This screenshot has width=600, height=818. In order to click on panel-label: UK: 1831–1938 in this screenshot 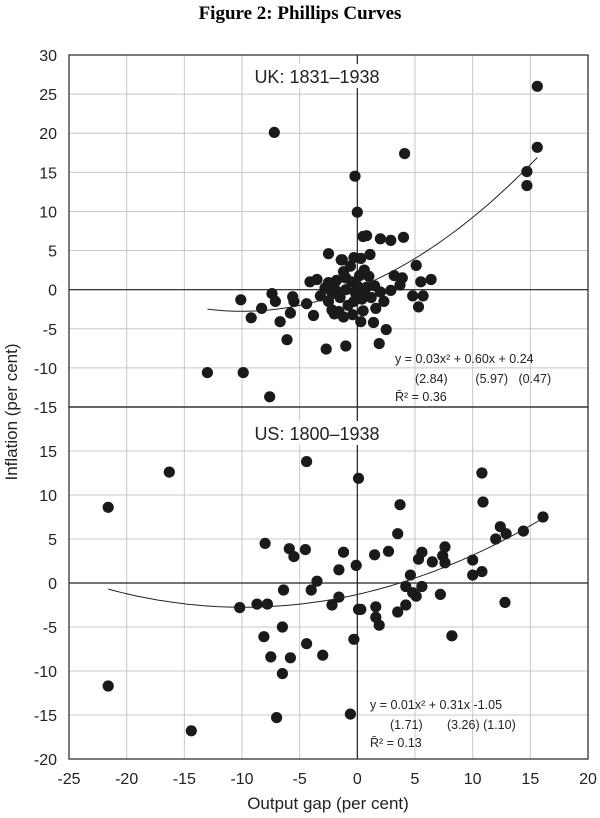, I will do `click(316, 77)`.